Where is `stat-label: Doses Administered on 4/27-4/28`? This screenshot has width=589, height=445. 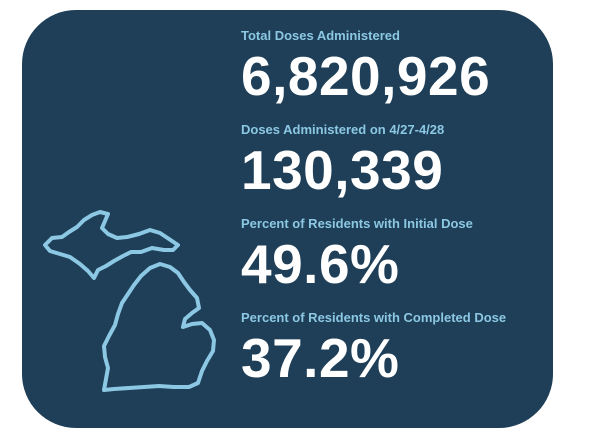 stat-label: Doses Administered on 4/27-4/28 is located at coordinates (343, 129).